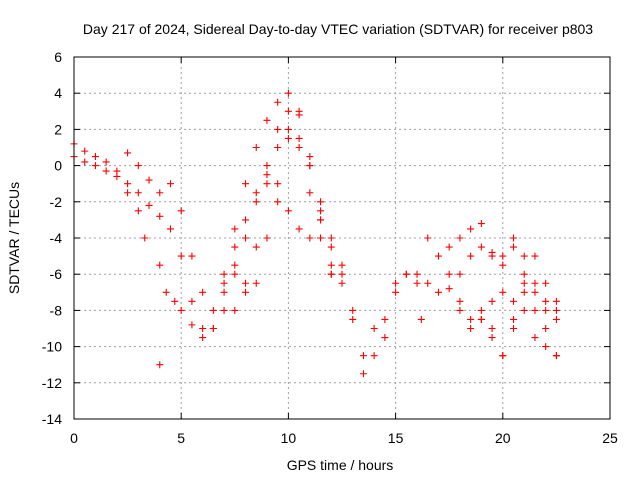  Describe the element at coordinates (58, 166) in the screenshot. I see `y-tick-label: 0` at that location.